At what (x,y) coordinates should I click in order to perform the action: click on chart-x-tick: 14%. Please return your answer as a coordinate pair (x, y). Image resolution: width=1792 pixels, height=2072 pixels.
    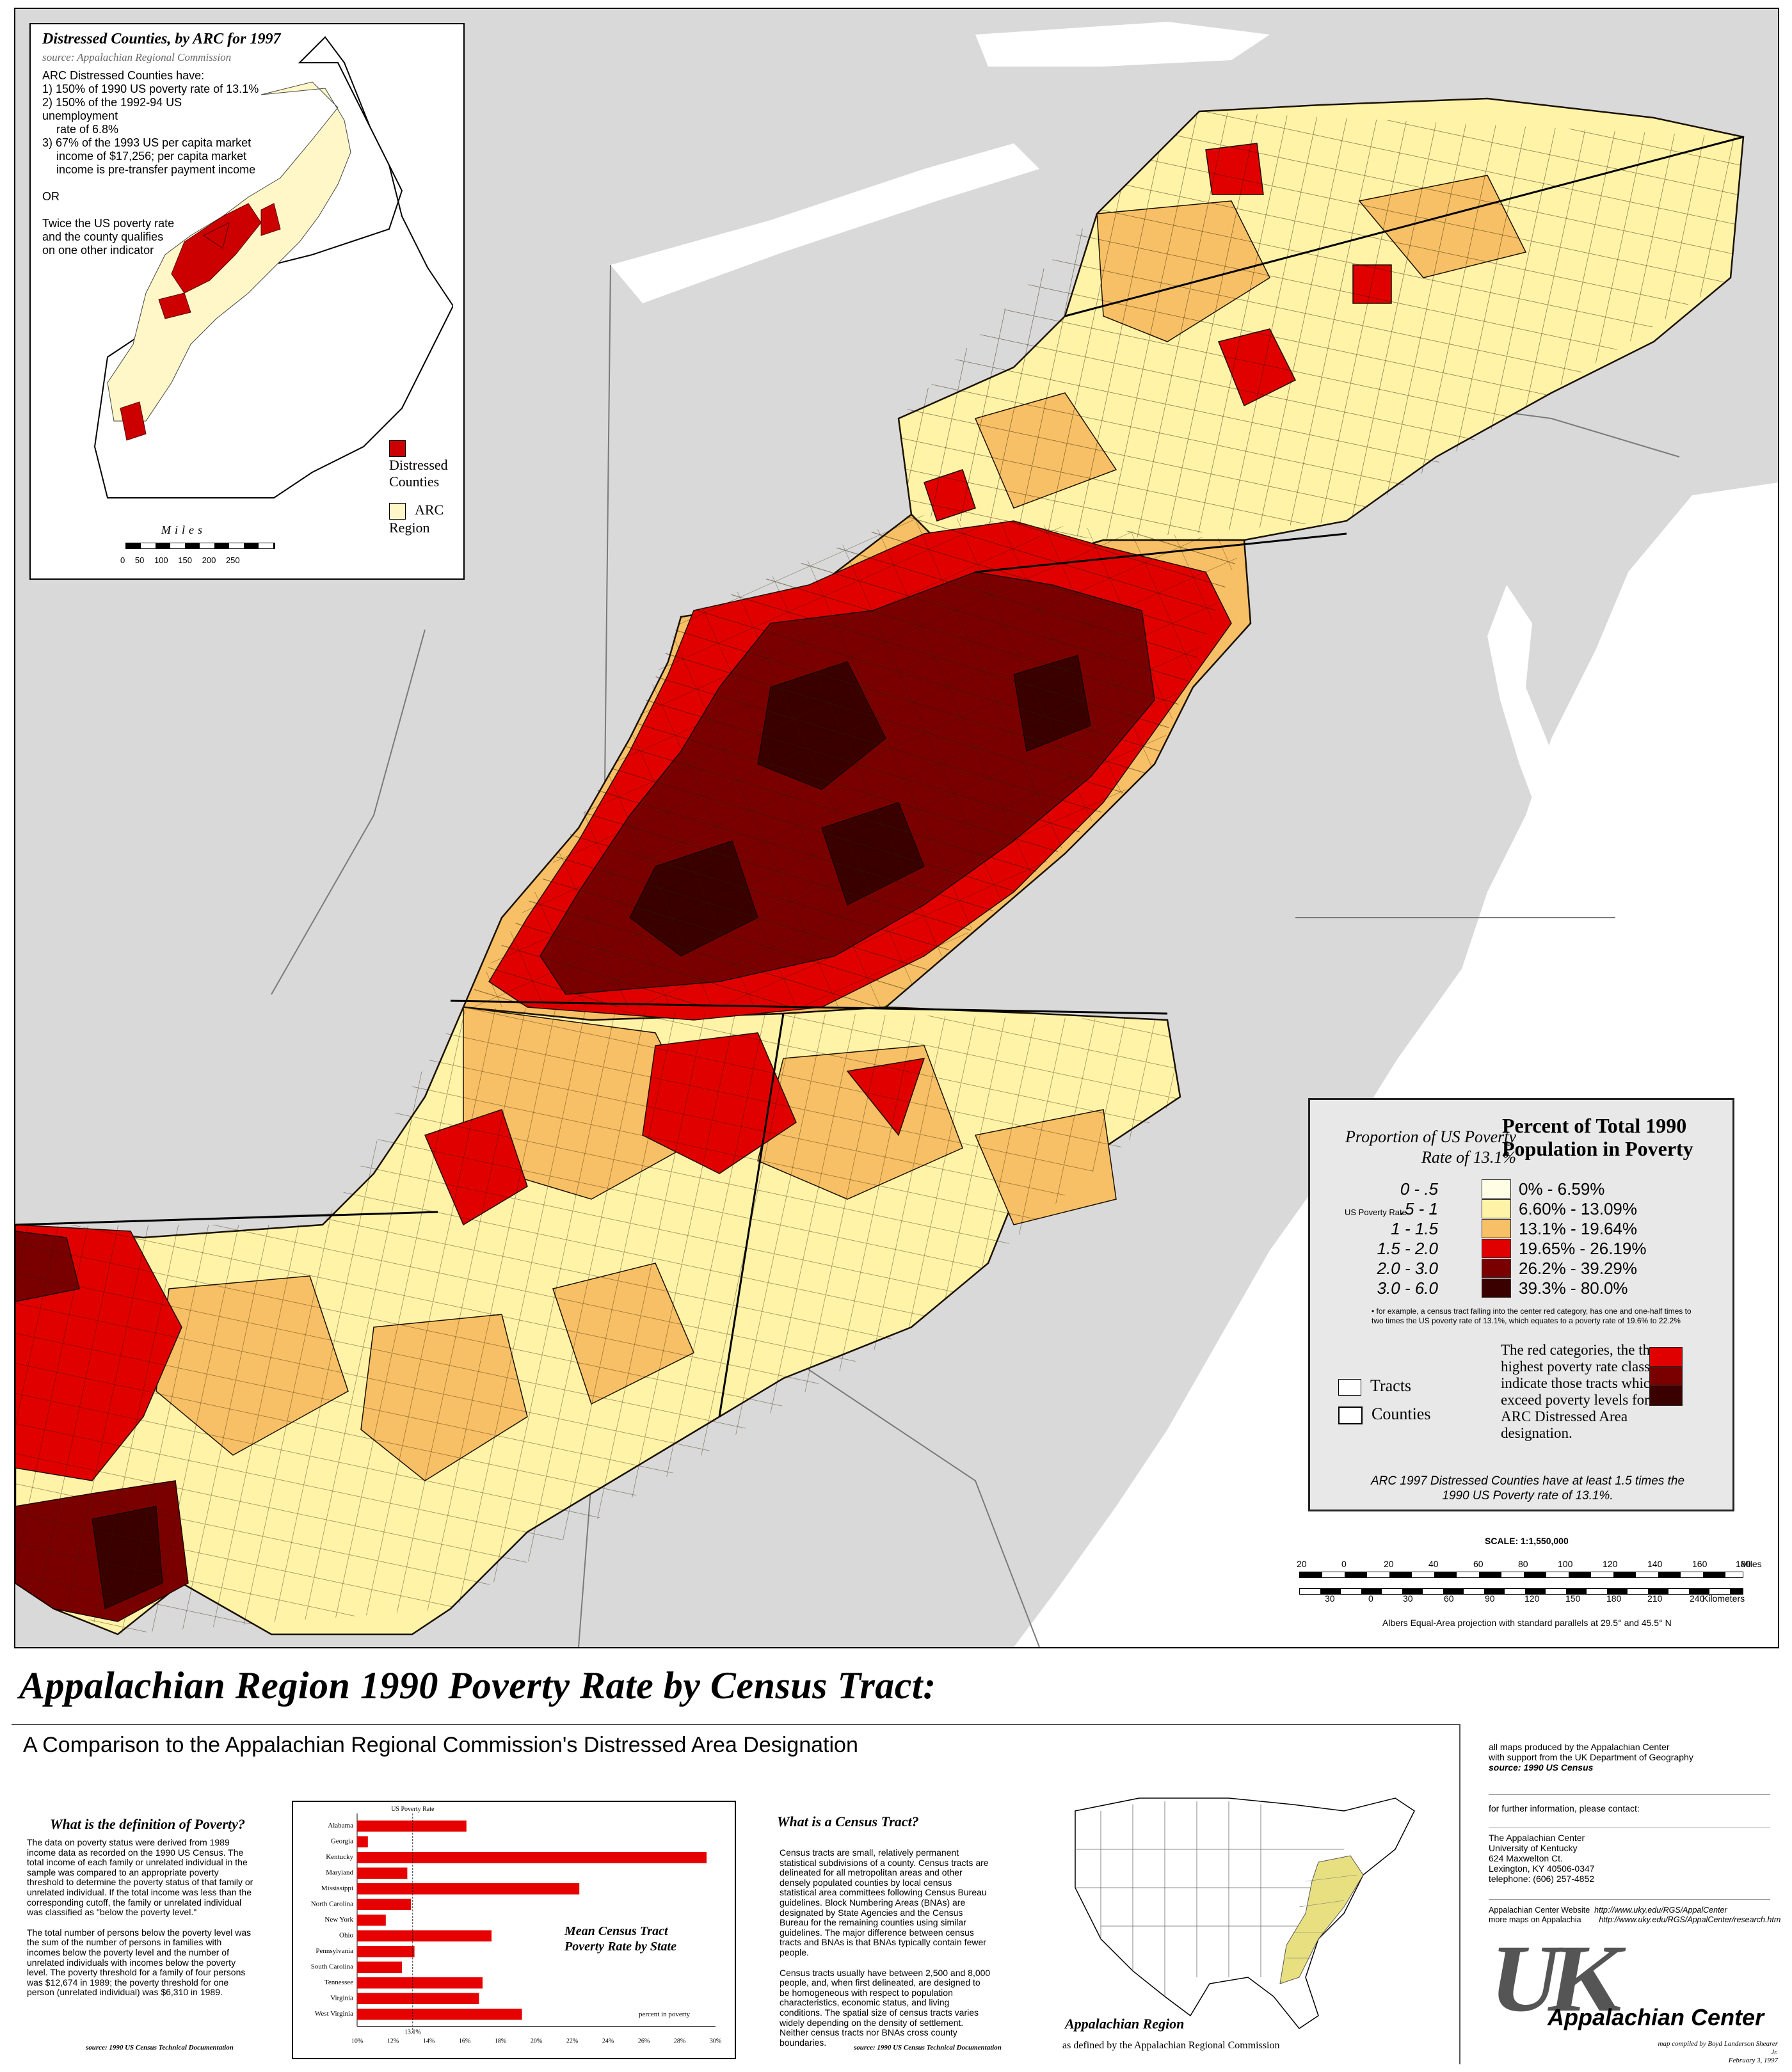
    Looking at the image, I should click on (429, 2042).